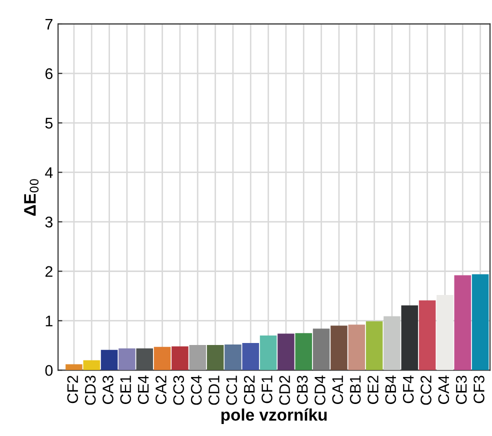 The width and height of the screenshot is (492, 436). What do you see at coordinates (161, 390) in the screenshot?
I see `x-tick-label: CA2` at bounding box center [161, 390].